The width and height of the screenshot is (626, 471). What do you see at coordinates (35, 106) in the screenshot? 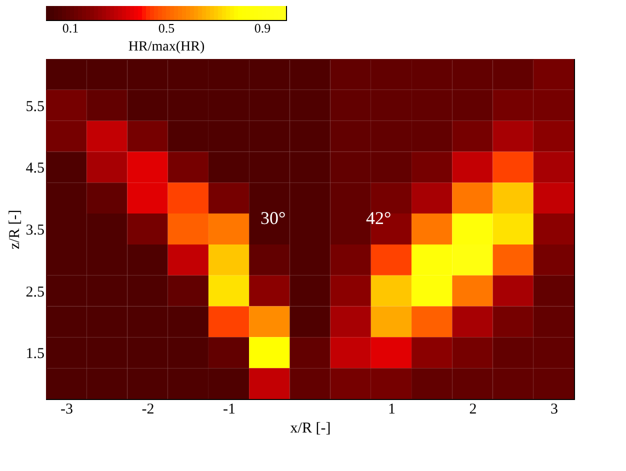
I see `y-tick-label: 5.5` at bounding box center [35, 106].